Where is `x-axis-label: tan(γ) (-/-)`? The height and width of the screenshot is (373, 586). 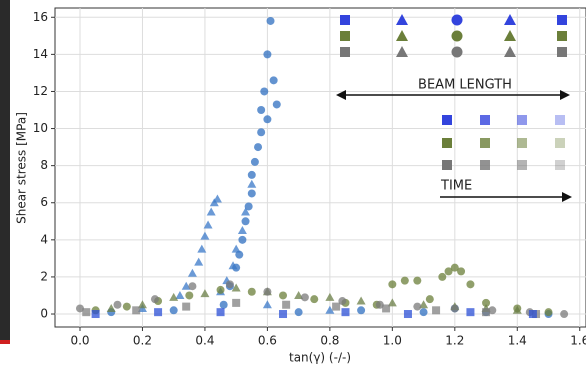
x-axis-label: tan(γ) (-/-) is located at coordinates (320, 358).